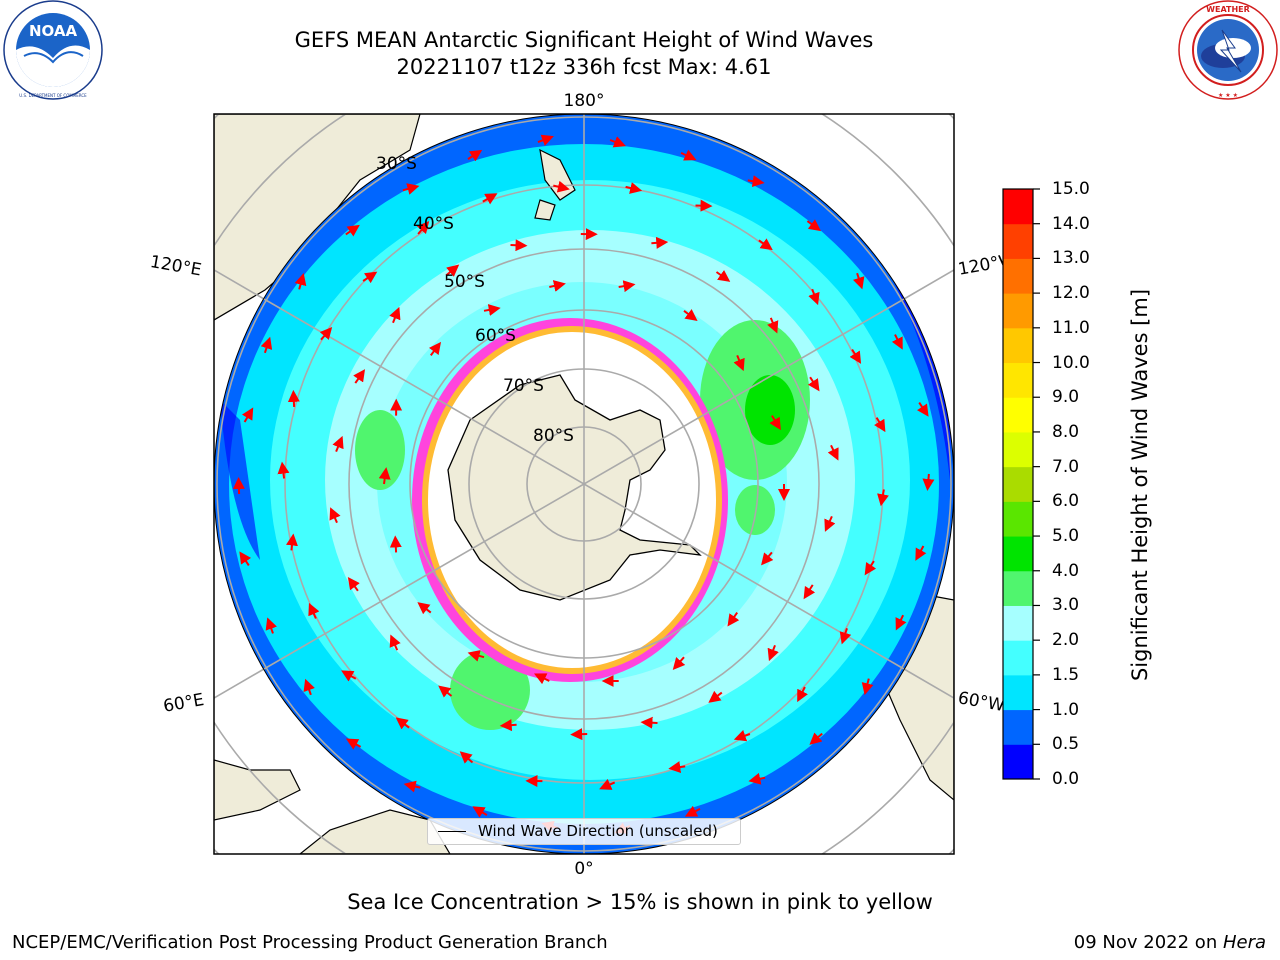 The width and height of the screenshot is (1280, 960). Describe the element at coordinates (1066, 431) in the screenshot. I see `colorbar-tick-label: 8.0` at that location.